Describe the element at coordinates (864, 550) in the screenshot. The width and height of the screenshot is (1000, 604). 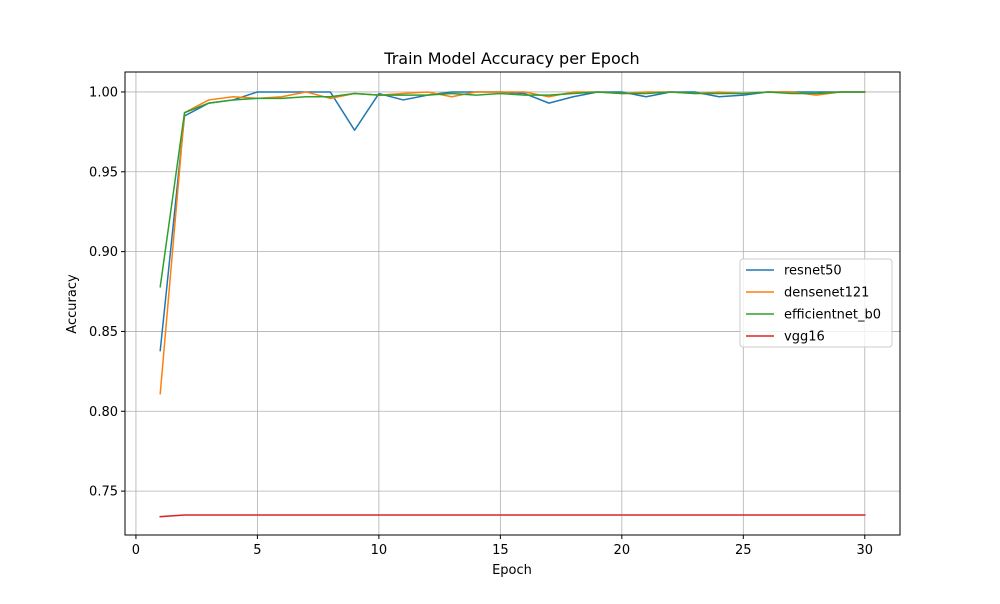
I see `x-tick-label: 30` at that location.